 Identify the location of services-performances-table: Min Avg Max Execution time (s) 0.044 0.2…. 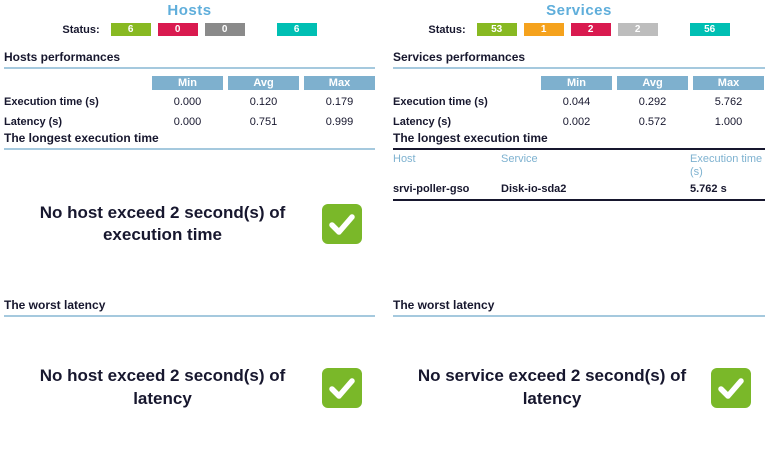
(579, 103).